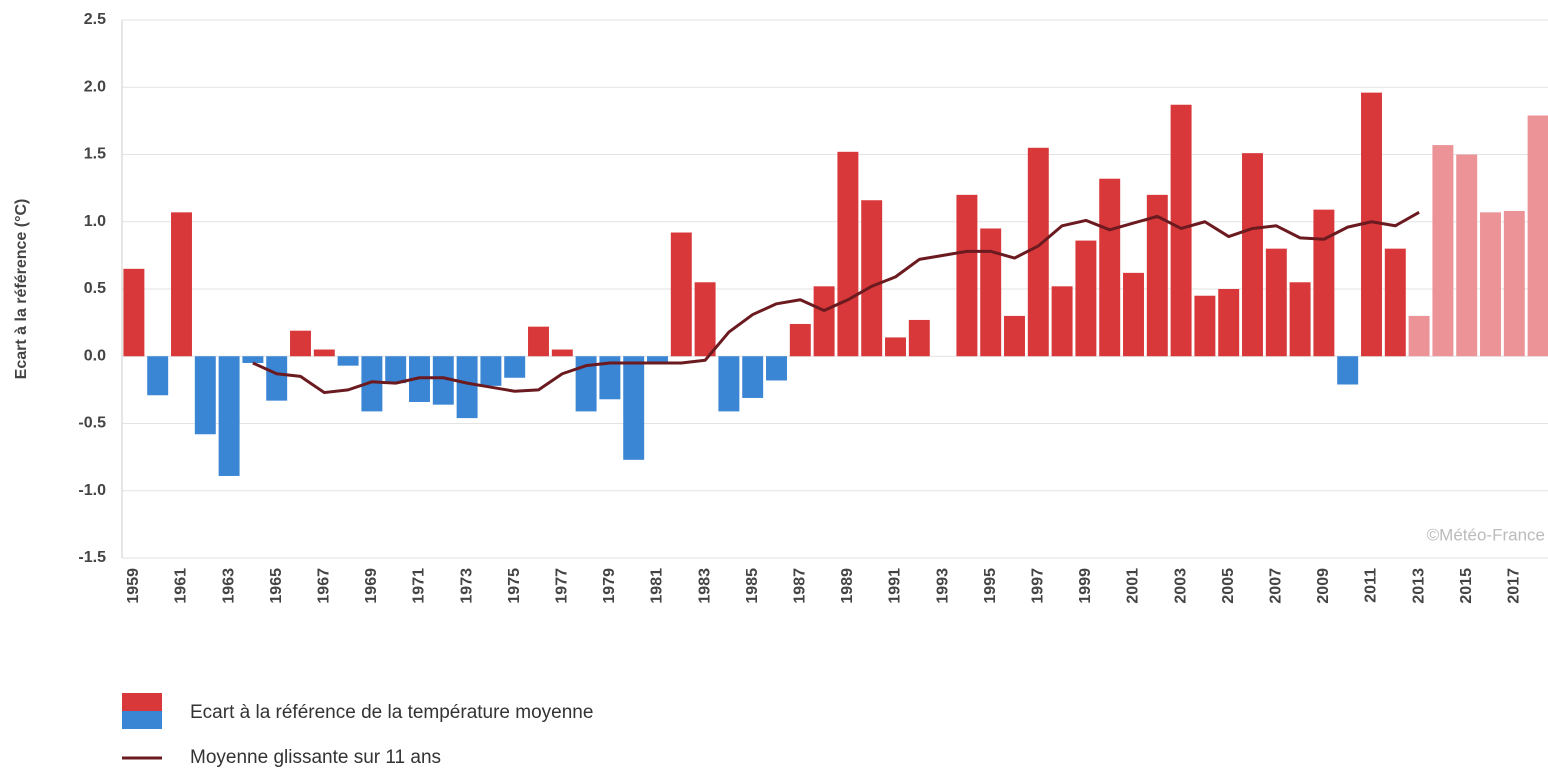 Image resolution: width=1548 pixels, height=771 pixels. Describe the element at coordinates (1038, 586) in the screenshot. I see `x-tick-label: 1997` at that location.